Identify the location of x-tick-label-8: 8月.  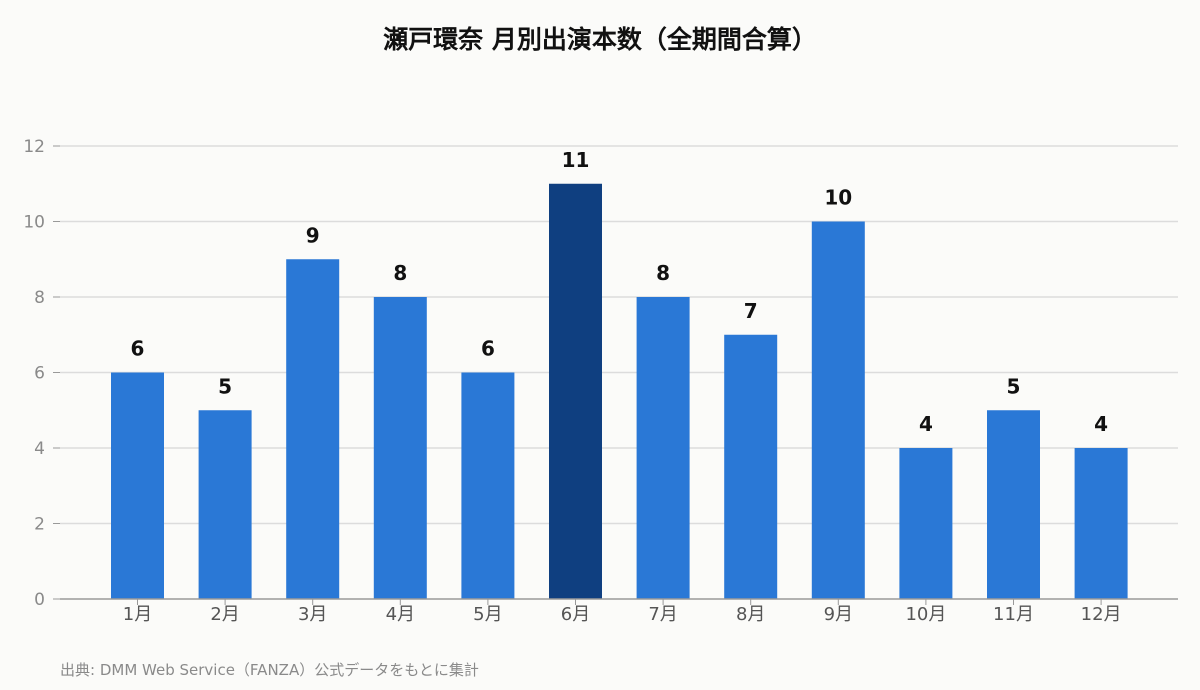
(750, 614).